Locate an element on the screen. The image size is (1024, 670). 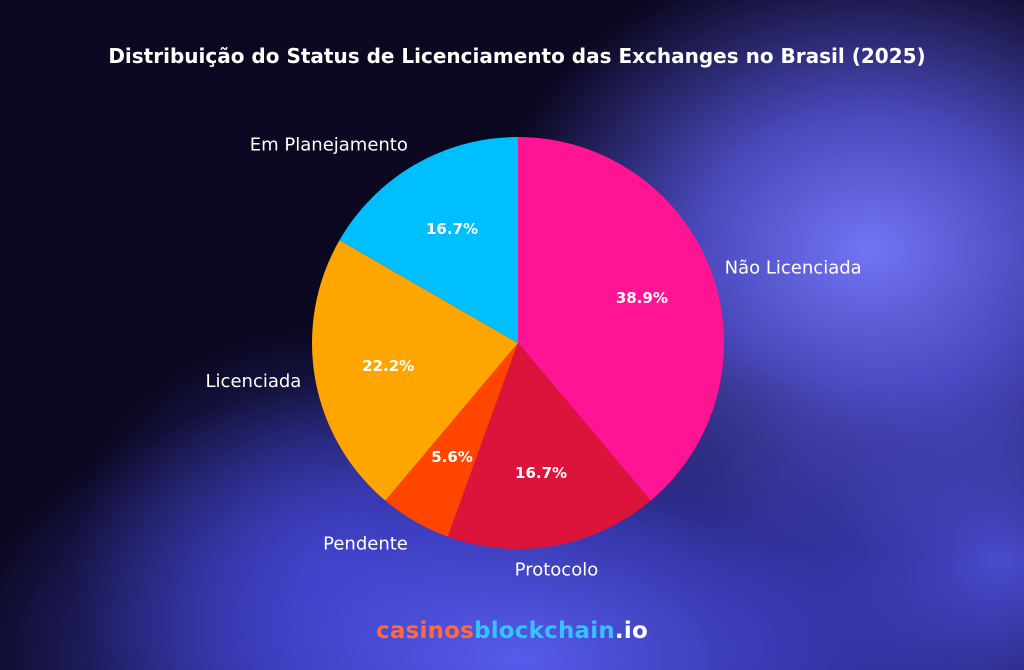
pct-label-em-planejamento: 16.7% is located at coordinates (452, 229).